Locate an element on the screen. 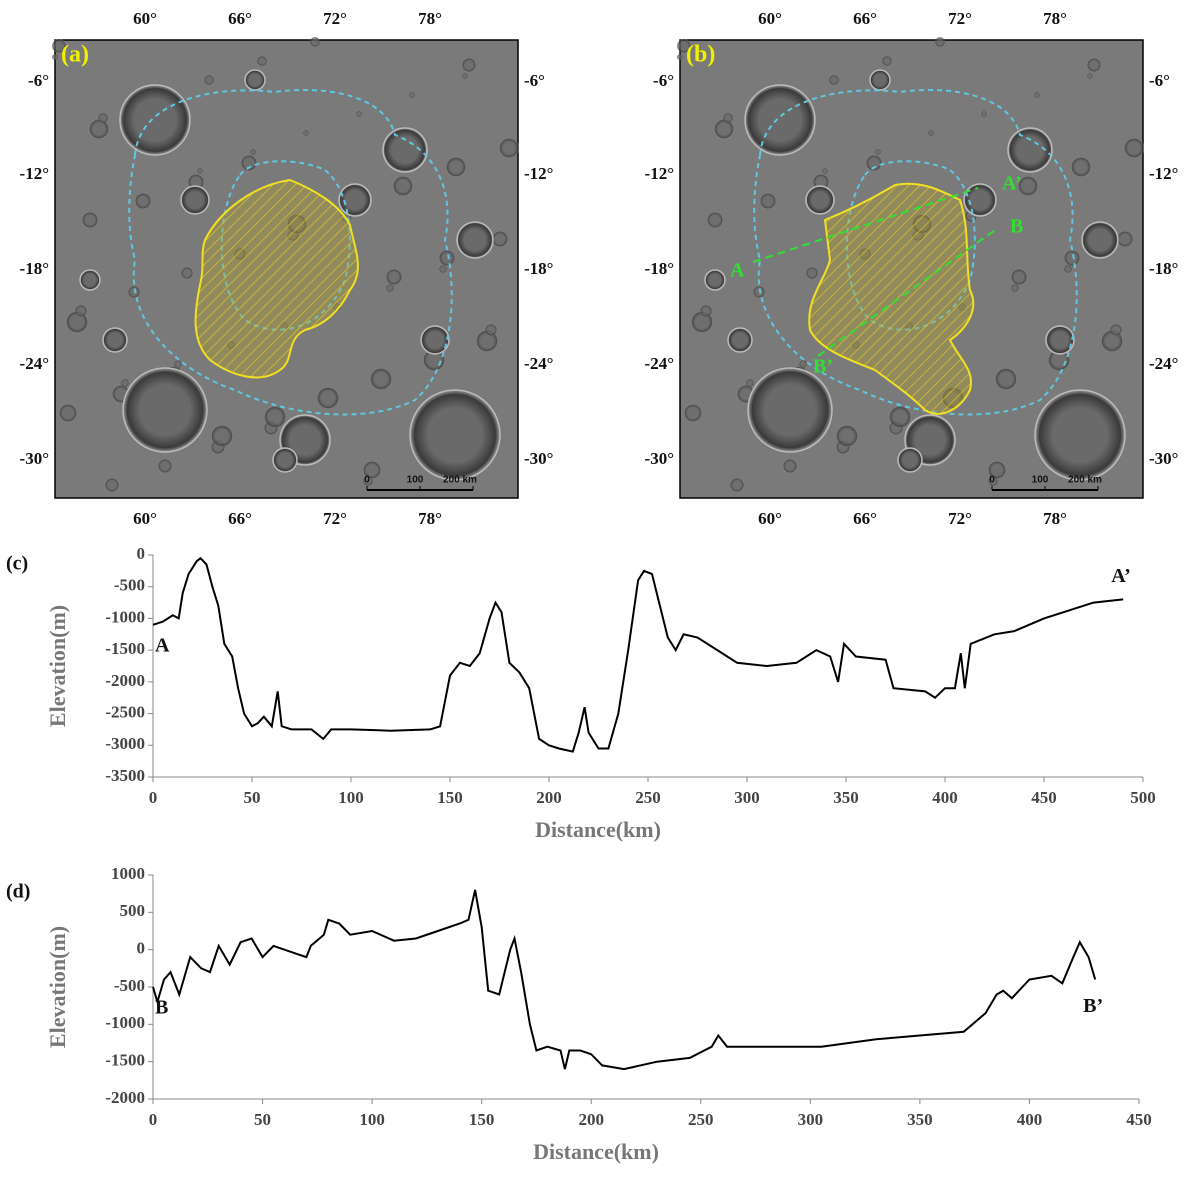 Image resolution: width=1200 pixels, height=1192 pixels. panel-label: (c) is located at coordinates (17, 564).